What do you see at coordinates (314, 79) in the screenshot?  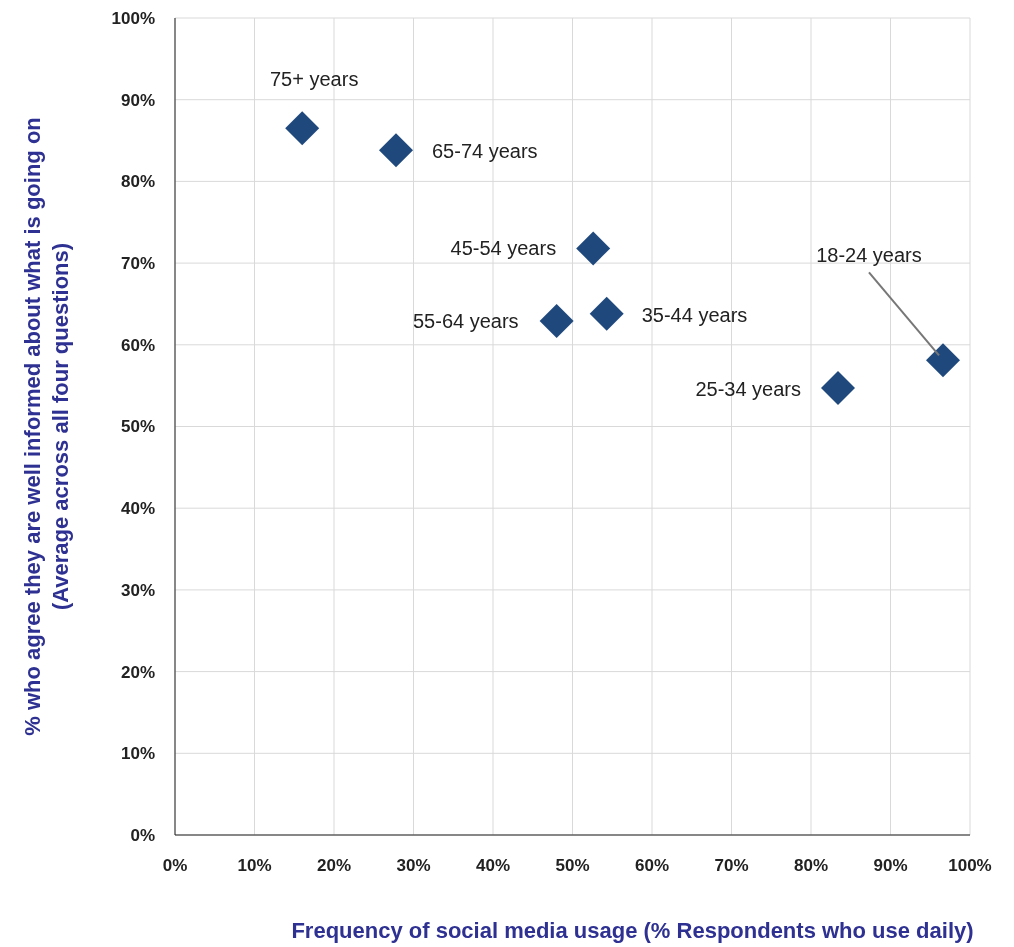 I see `annotation: 75+ years` at bounding box center [314, 79].